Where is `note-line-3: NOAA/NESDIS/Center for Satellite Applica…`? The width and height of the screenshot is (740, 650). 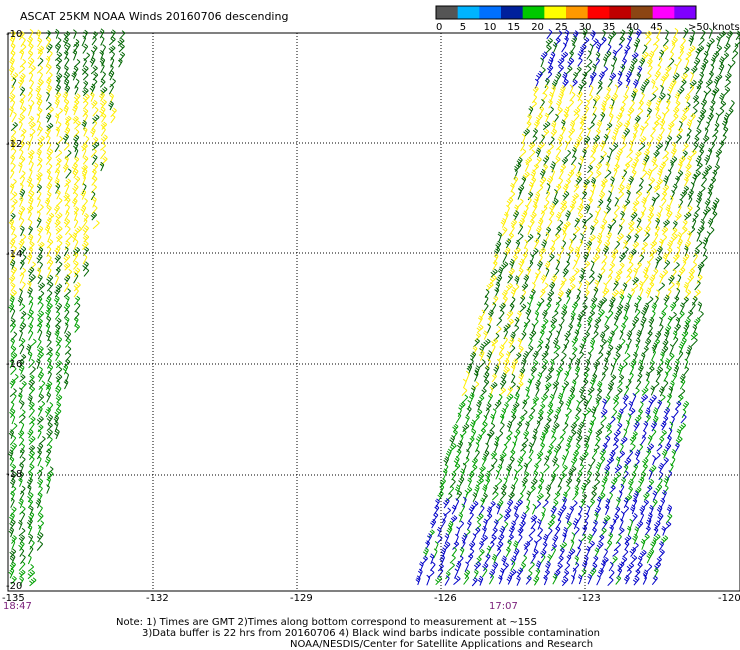
note-line-3: NOAA/NESDIS/Center for Satellite Applica… is located at coordinates (441, 644).